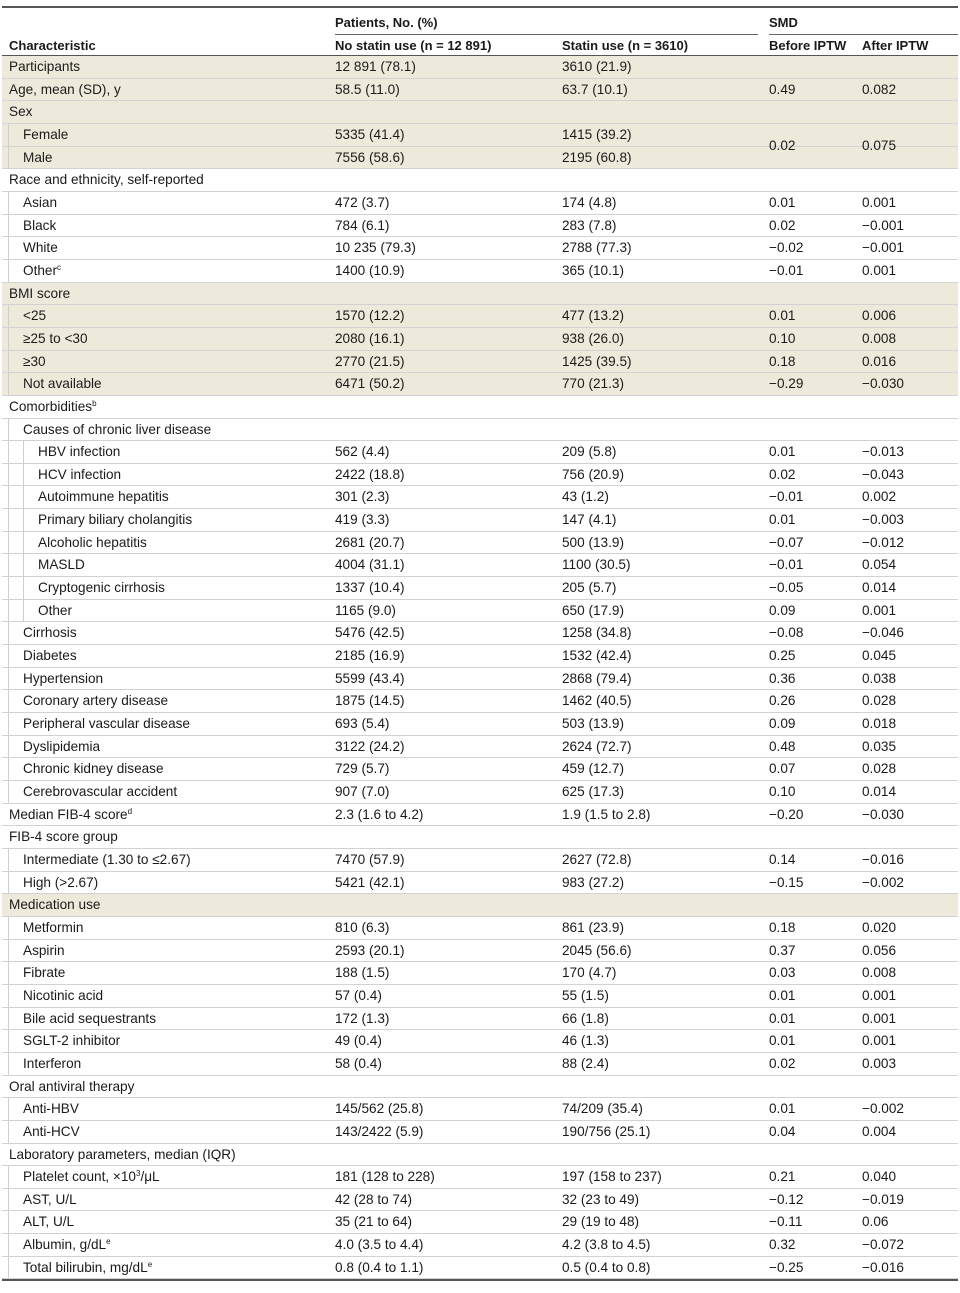  What do you see at coordinates (480, 905) in the screenshot?
I see `table-row: Medication use` at bounding box center [480, 905].